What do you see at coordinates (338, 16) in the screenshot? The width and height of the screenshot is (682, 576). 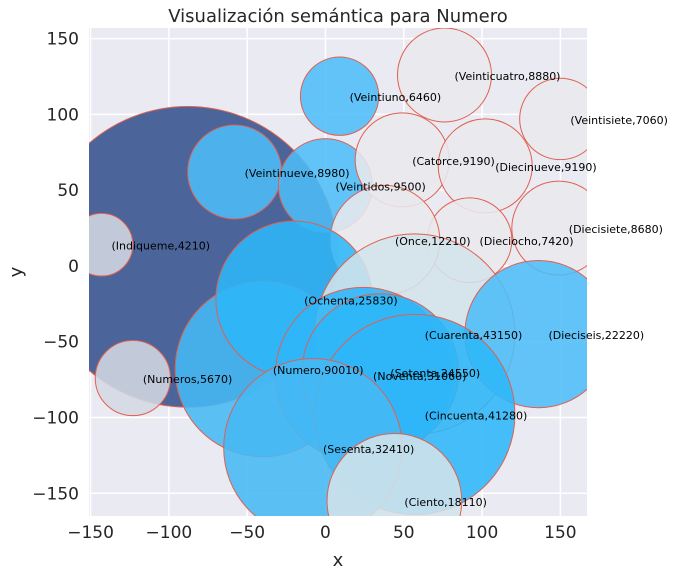 I see `chart-title: Visualización semántica para Numero` at bounding box center [338, 16].